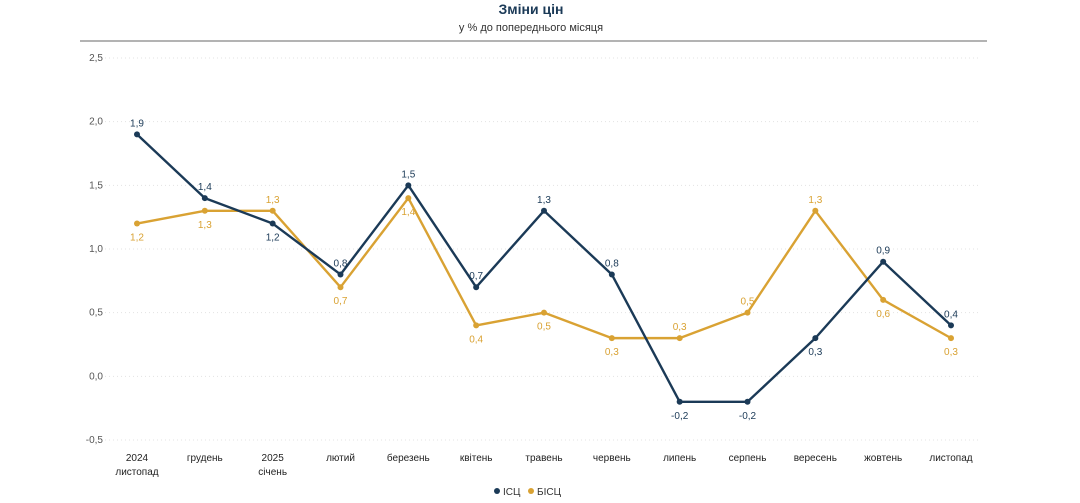  Describe the element at coordinates (883, 251) in the screenshot. I see `data-label: 0,9` at that location.